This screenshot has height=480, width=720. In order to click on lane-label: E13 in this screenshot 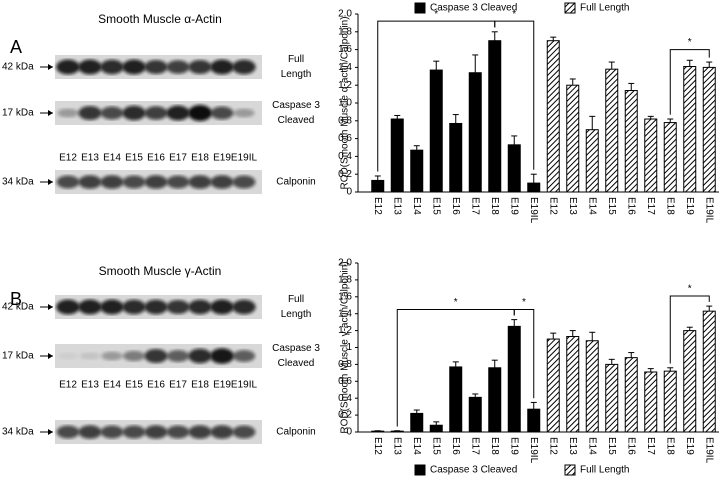, I will do `click(90, 385)`.